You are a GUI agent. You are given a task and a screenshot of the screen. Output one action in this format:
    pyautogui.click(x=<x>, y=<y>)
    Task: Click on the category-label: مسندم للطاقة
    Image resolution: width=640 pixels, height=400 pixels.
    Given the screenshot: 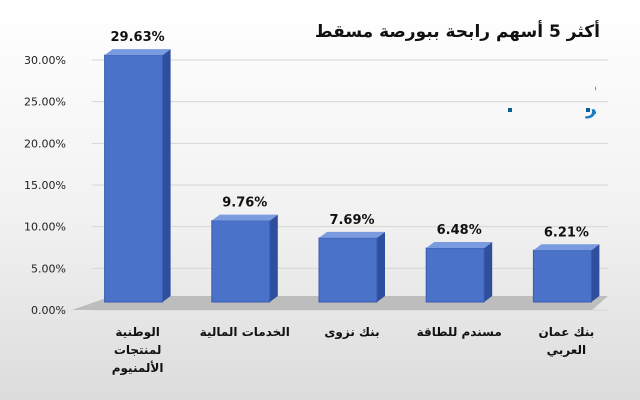 What is the action you would take?
    pyautogui.click(x=459, y=332)
    